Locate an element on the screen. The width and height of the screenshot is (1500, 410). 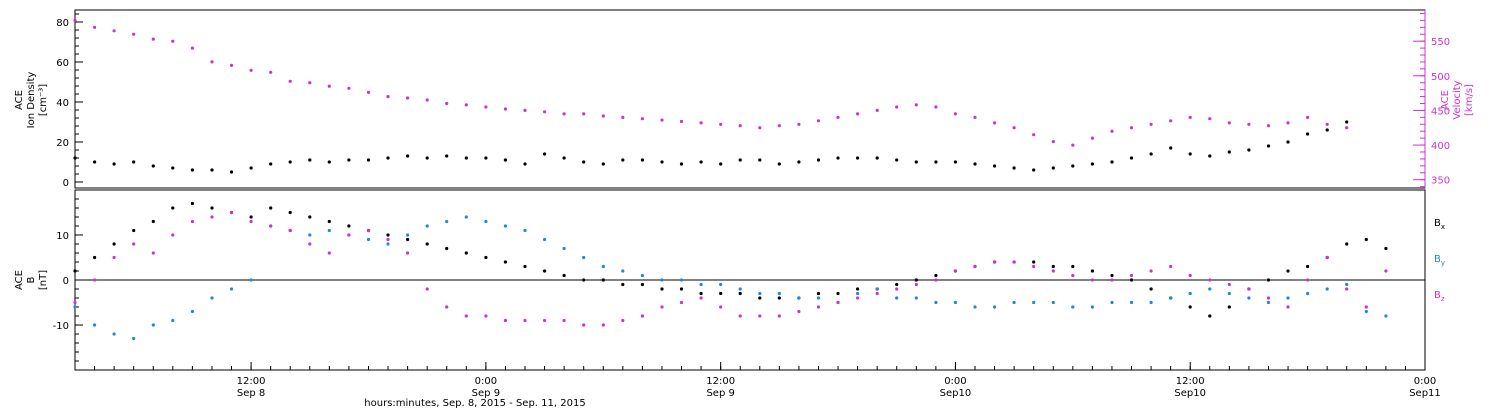
x-tick-label-time: 12:00 is located at coordinates (251, 381).